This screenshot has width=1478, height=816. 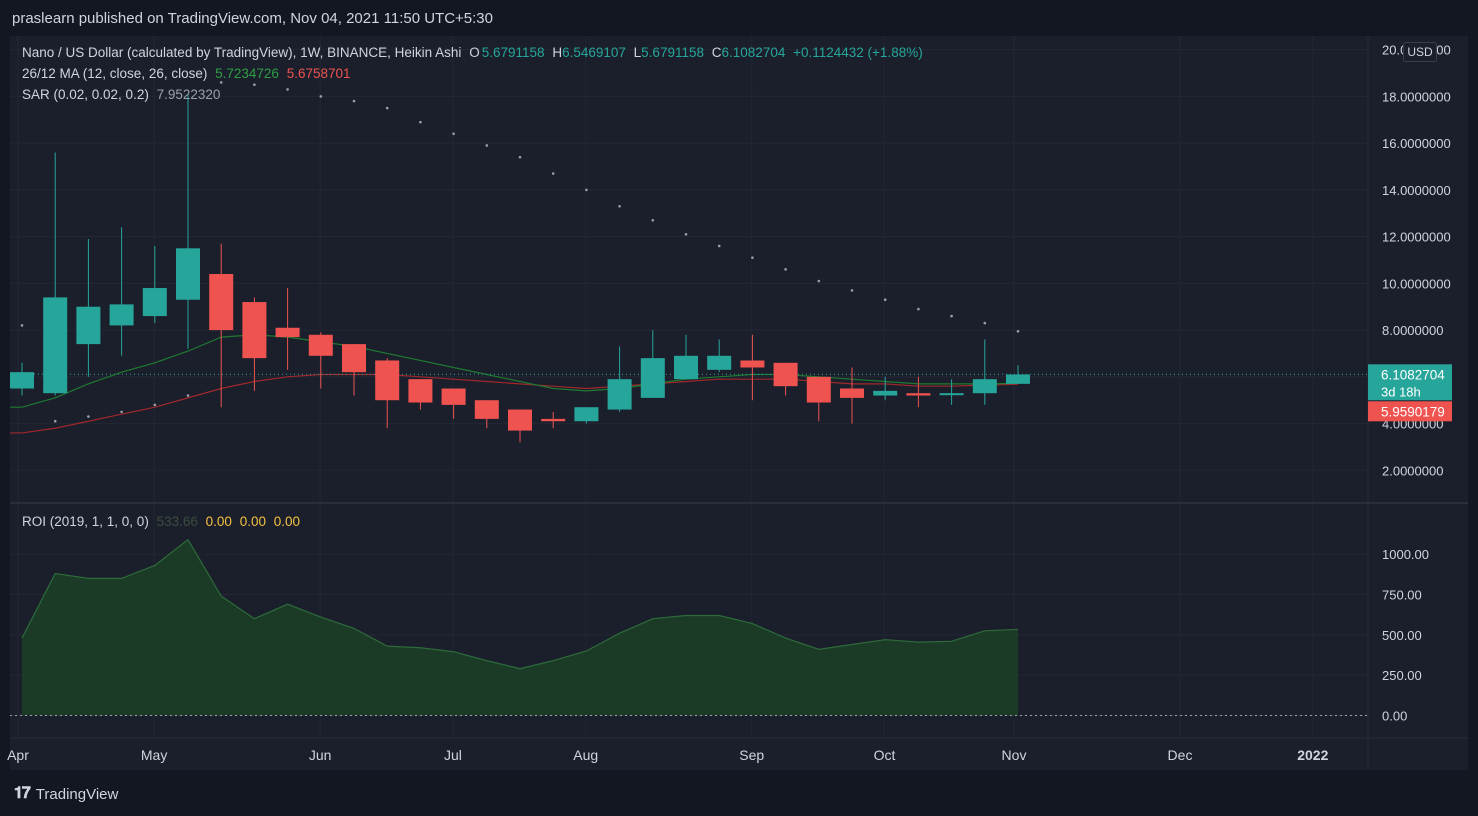 What do you see at coordinates (252, 521) in the screenshot?
I see `roi-zero-2: 0.00` at bounding box center [252, 521].